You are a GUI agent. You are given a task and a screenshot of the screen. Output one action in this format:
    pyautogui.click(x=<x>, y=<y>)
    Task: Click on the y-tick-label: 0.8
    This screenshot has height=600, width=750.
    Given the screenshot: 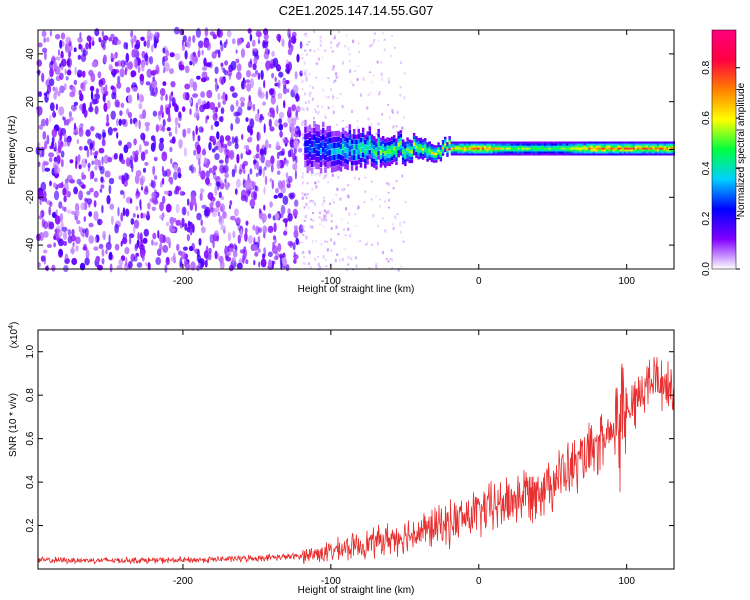 What is the action you would take?
    pyautogui.click(x=30, y=395)
    